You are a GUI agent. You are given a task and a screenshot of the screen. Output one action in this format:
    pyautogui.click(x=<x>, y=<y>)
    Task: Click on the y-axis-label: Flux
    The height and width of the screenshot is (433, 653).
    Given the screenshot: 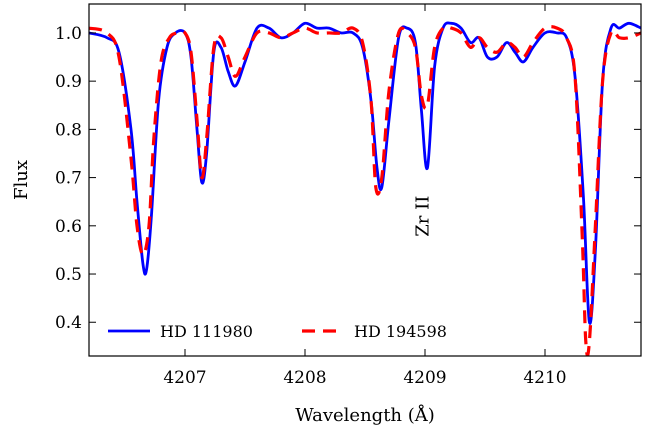 What is the action you would take?
    pyautogui.click(x=21, y=180)
    